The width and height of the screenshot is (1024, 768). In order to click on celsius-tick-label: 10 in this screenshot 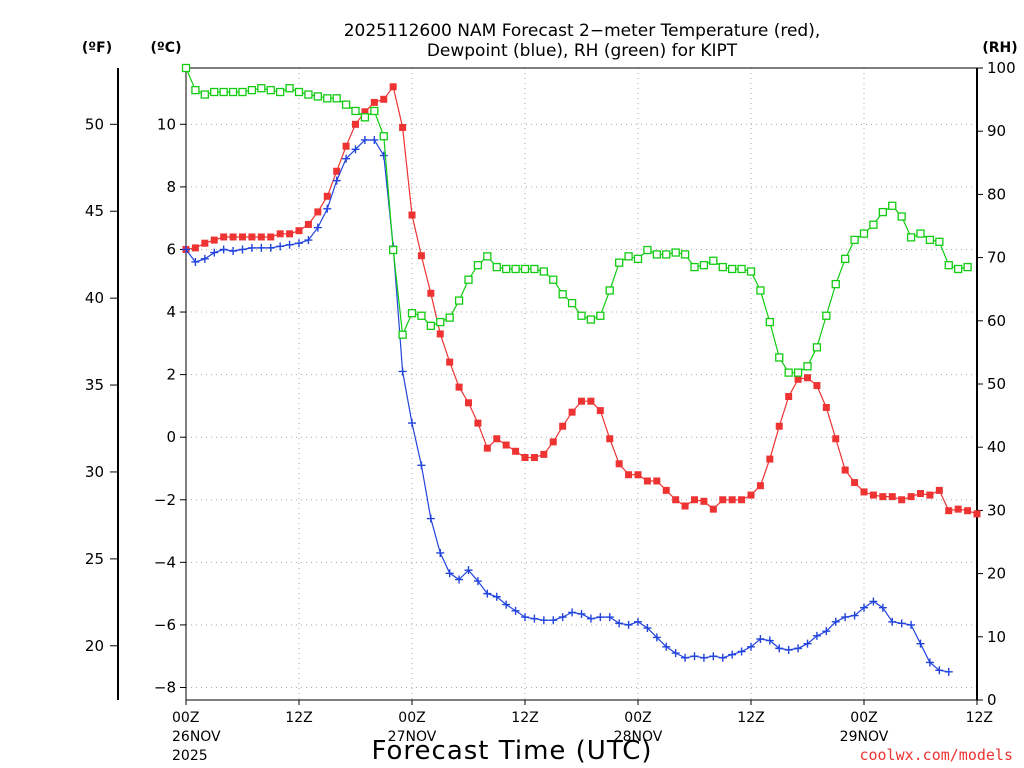, I will do `click(166, 124)`.